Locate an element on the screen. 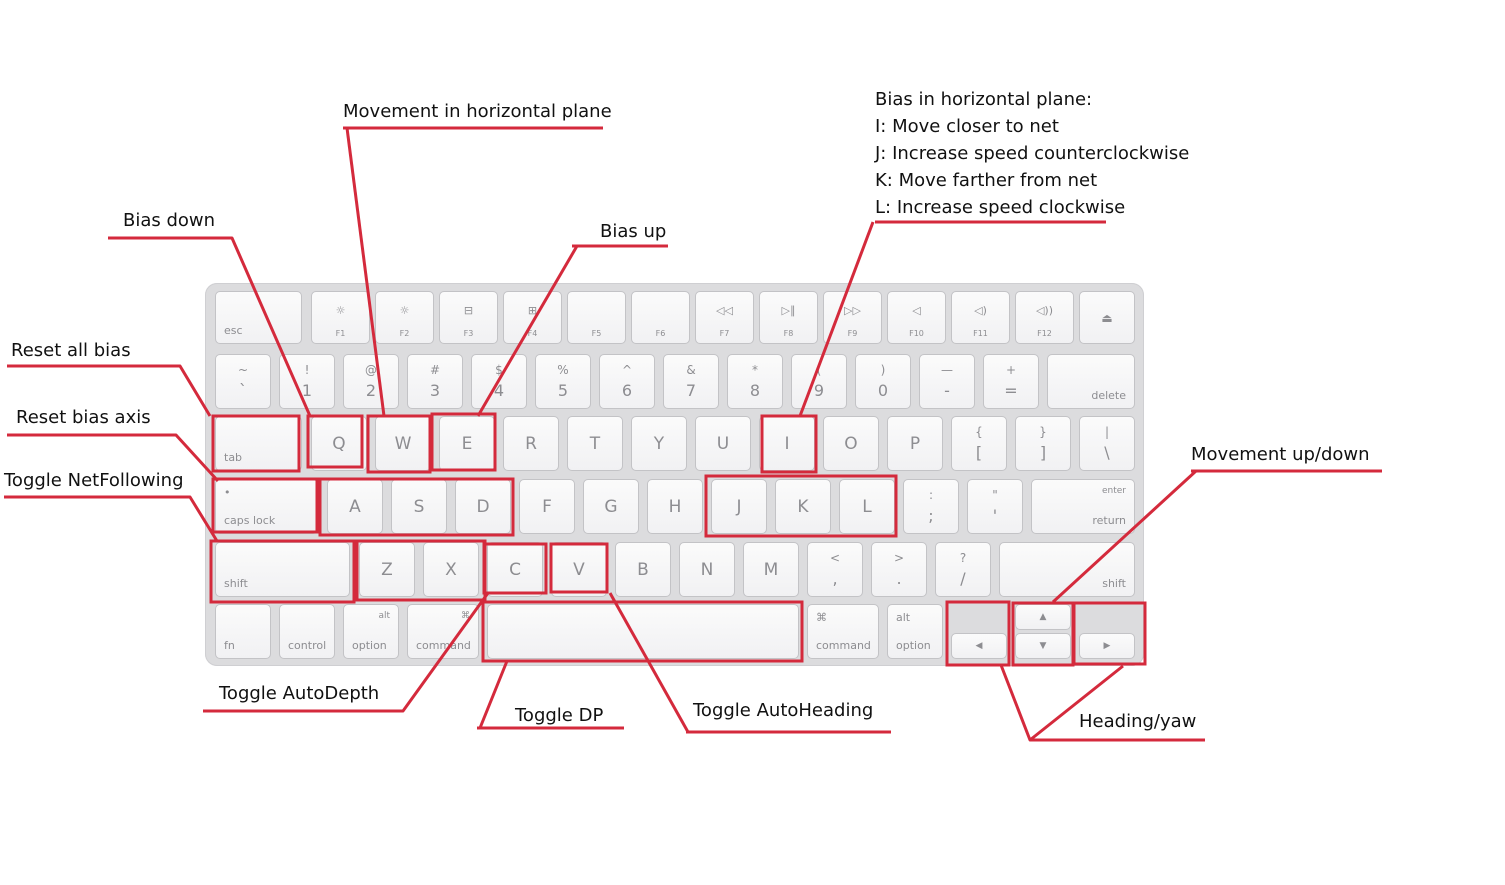 The height and width of the screenshot is (885, 1505). key-label: T is located at coordinates (595, 443).